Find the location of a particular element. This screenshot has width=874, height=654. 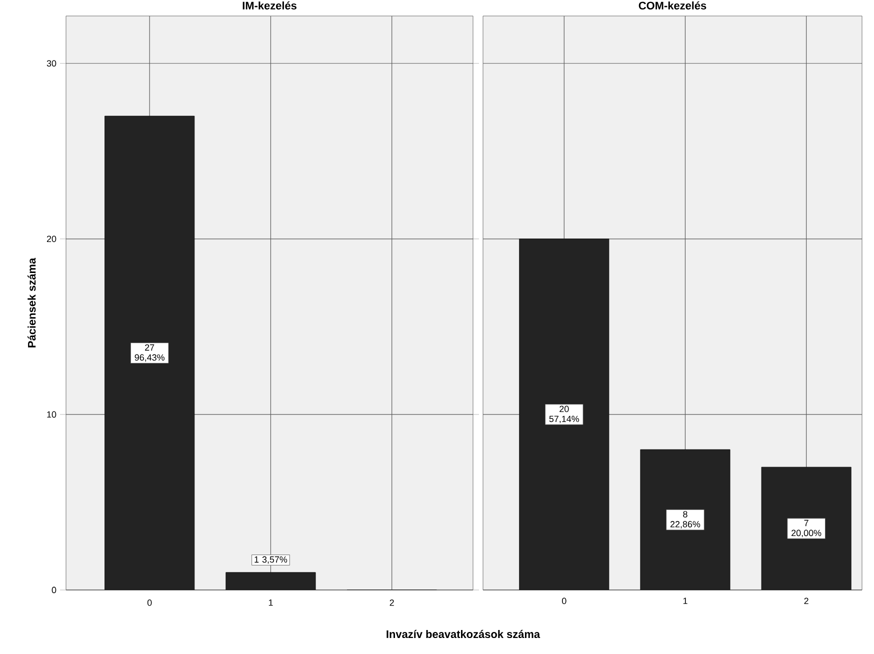

y-axis-title: Páciensek száma is located at coordinates (32, 303).